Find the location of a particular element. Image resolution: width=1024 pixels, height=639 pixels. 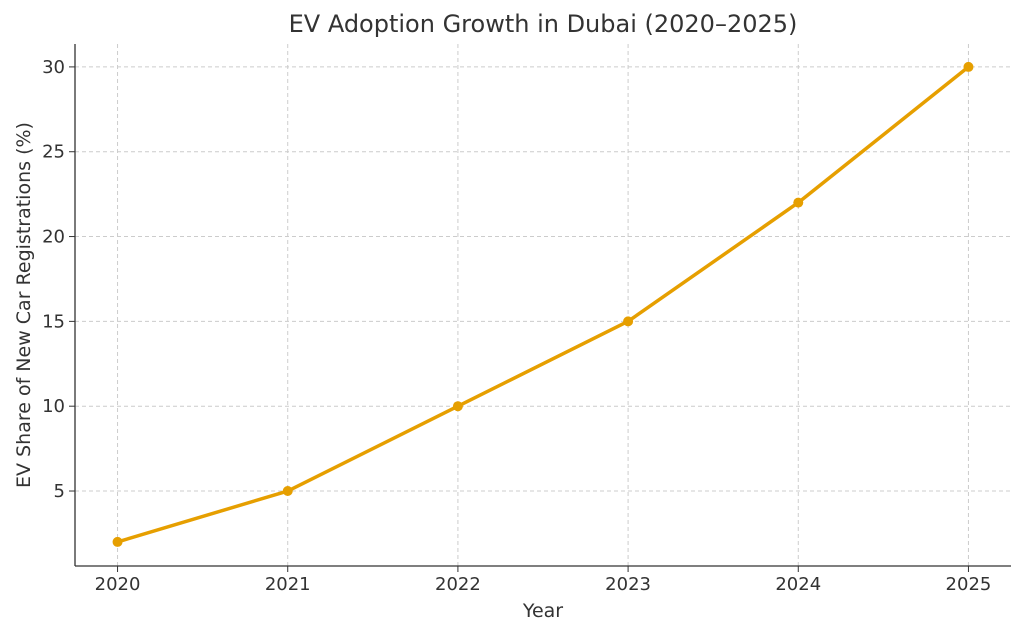

chart-title: EV Adoption Growth in Dubai (2020–2025) is located at coordinates (543, 24).